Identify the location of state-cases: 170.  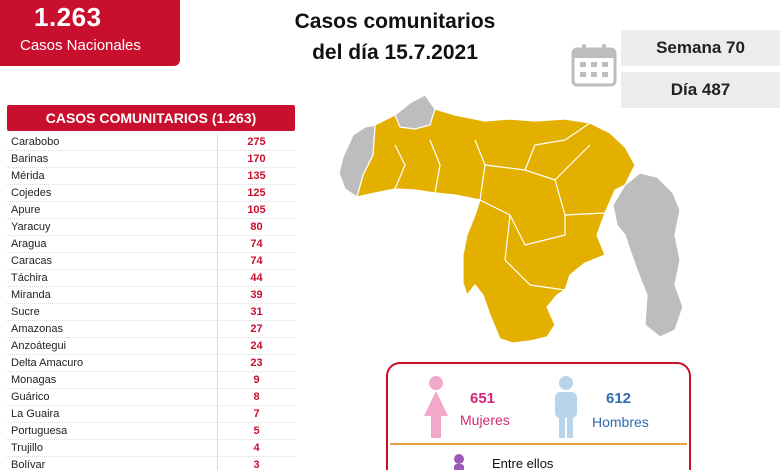
(256, 159).